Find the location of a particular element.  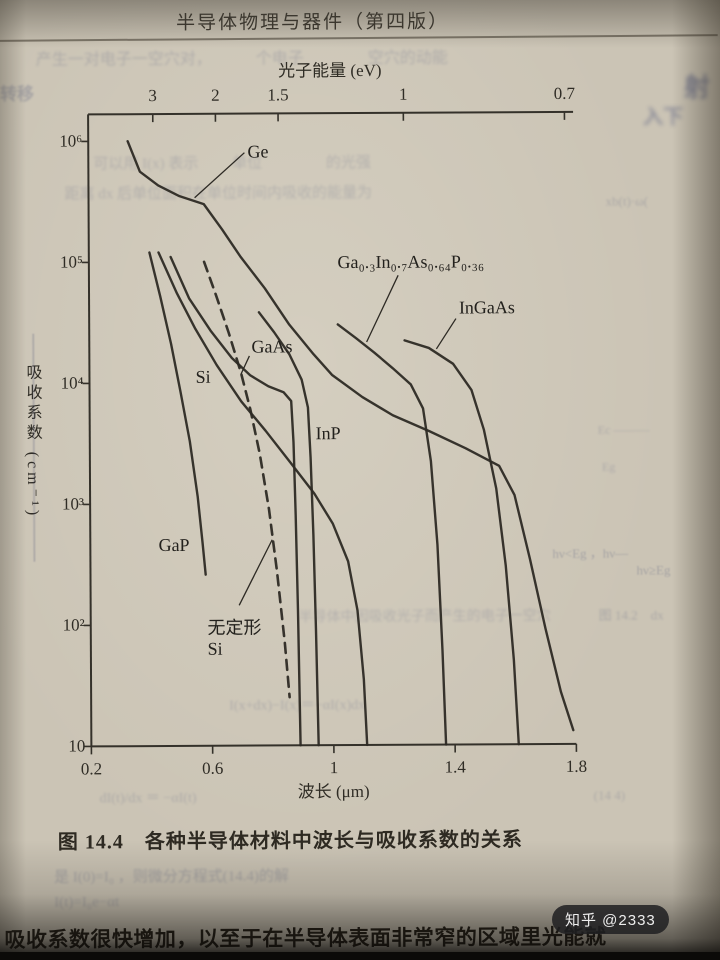

watermark-badge: 知乎 @2333 is located at coordinates (610, 919).